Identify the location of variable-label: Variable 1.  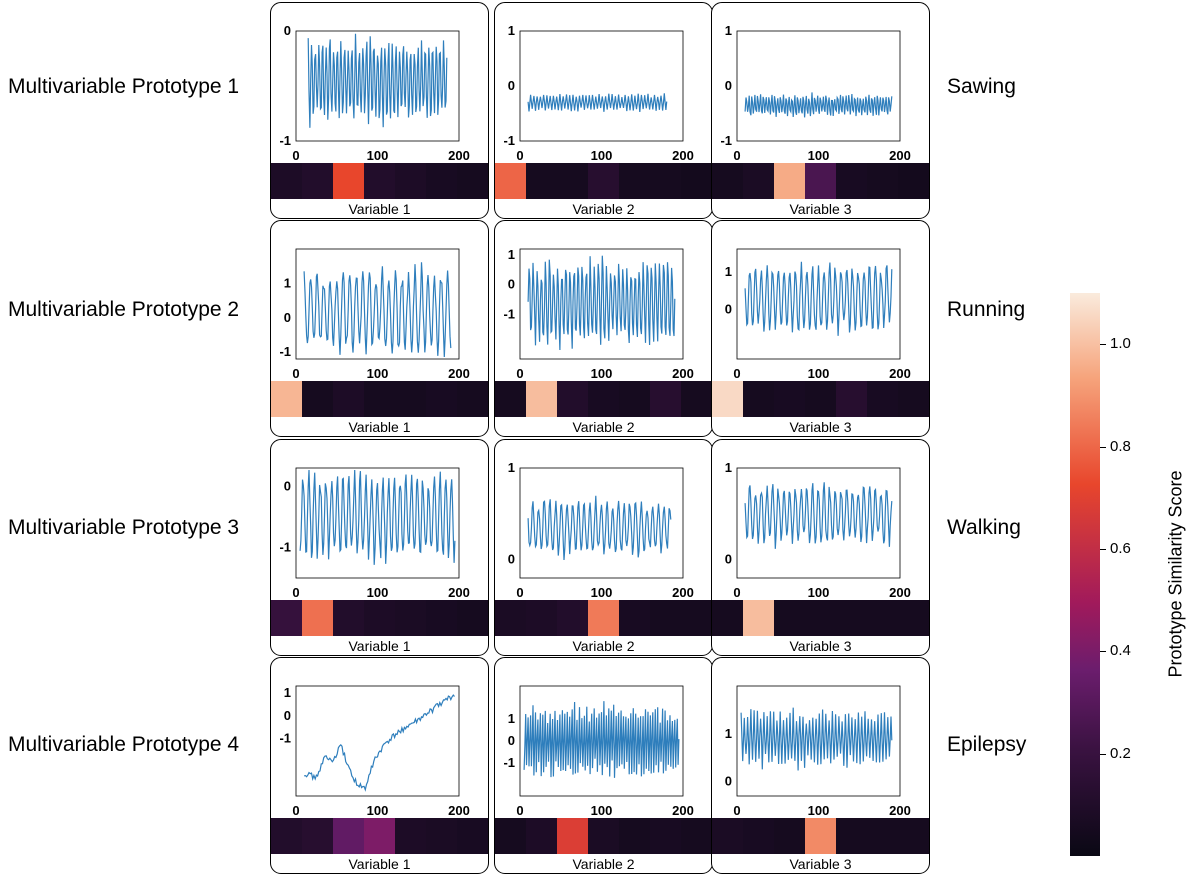
(379, 209).